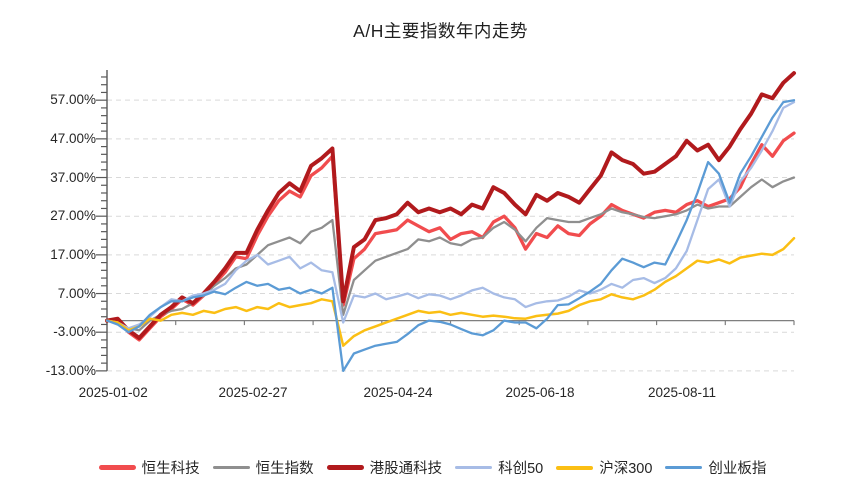 This screenshot has height=501, width=865. I want to click on legend-label: 恒生科技, so click(170, 469).